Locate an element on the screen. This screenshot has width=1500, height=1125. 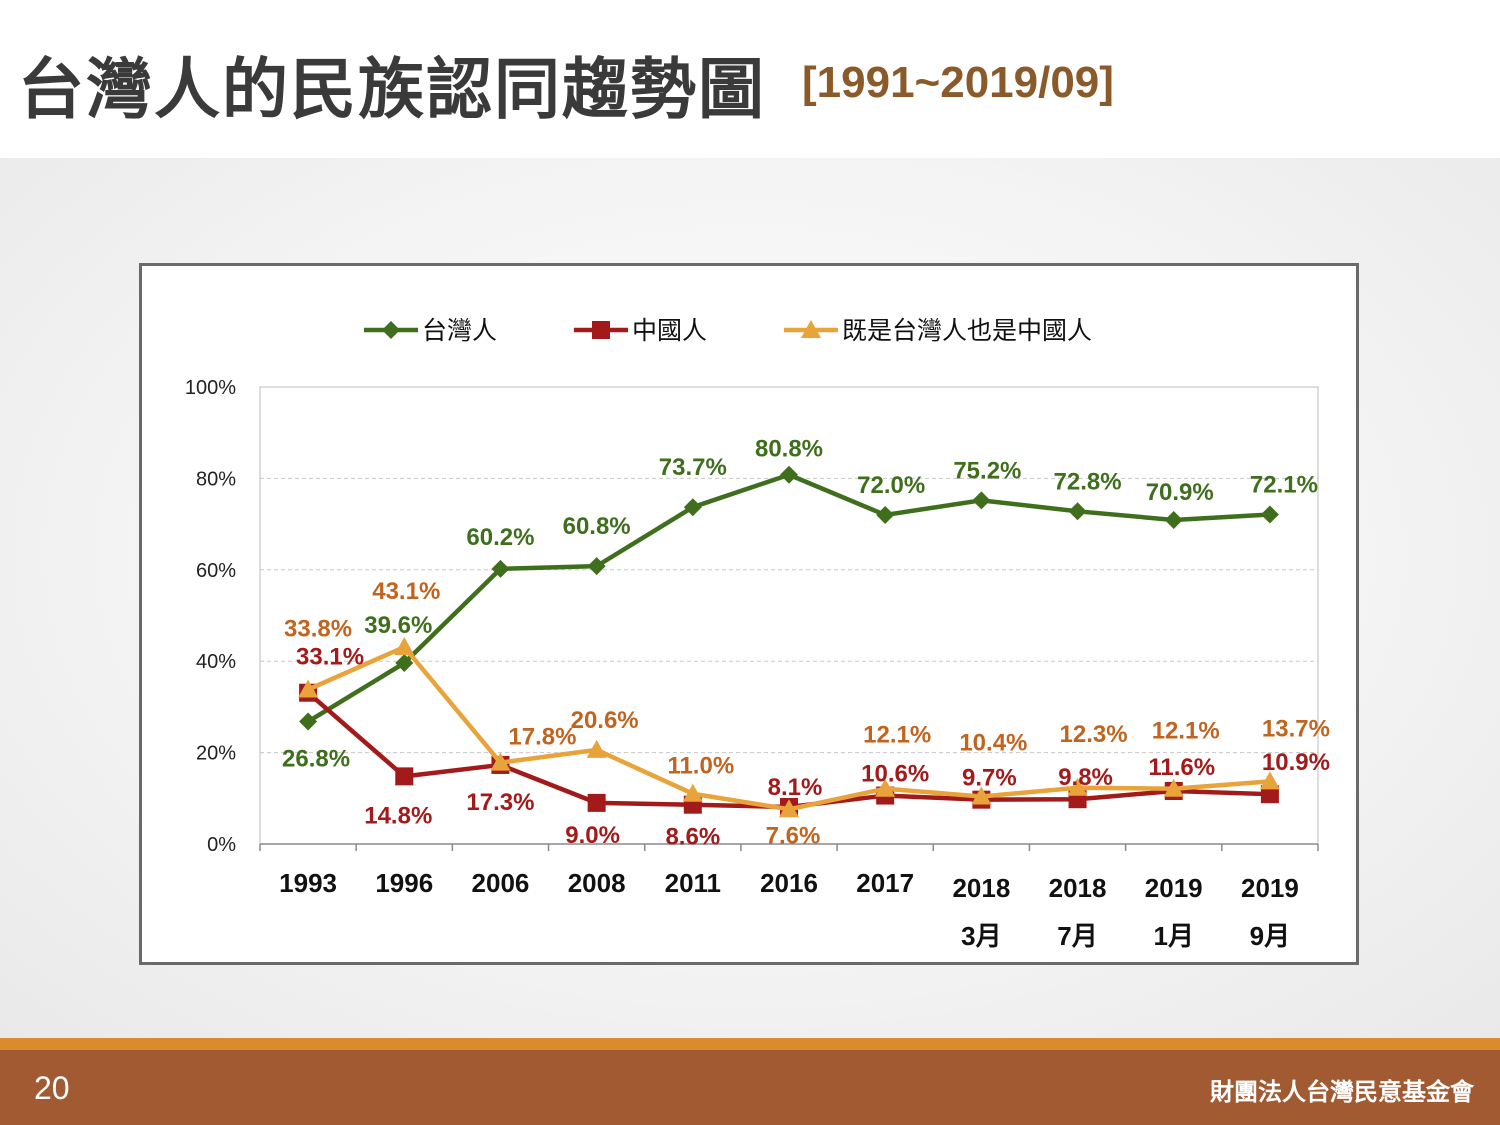
page-title: 台灣人的民族認同趨勢圖 is located at coordinates (392, 89).